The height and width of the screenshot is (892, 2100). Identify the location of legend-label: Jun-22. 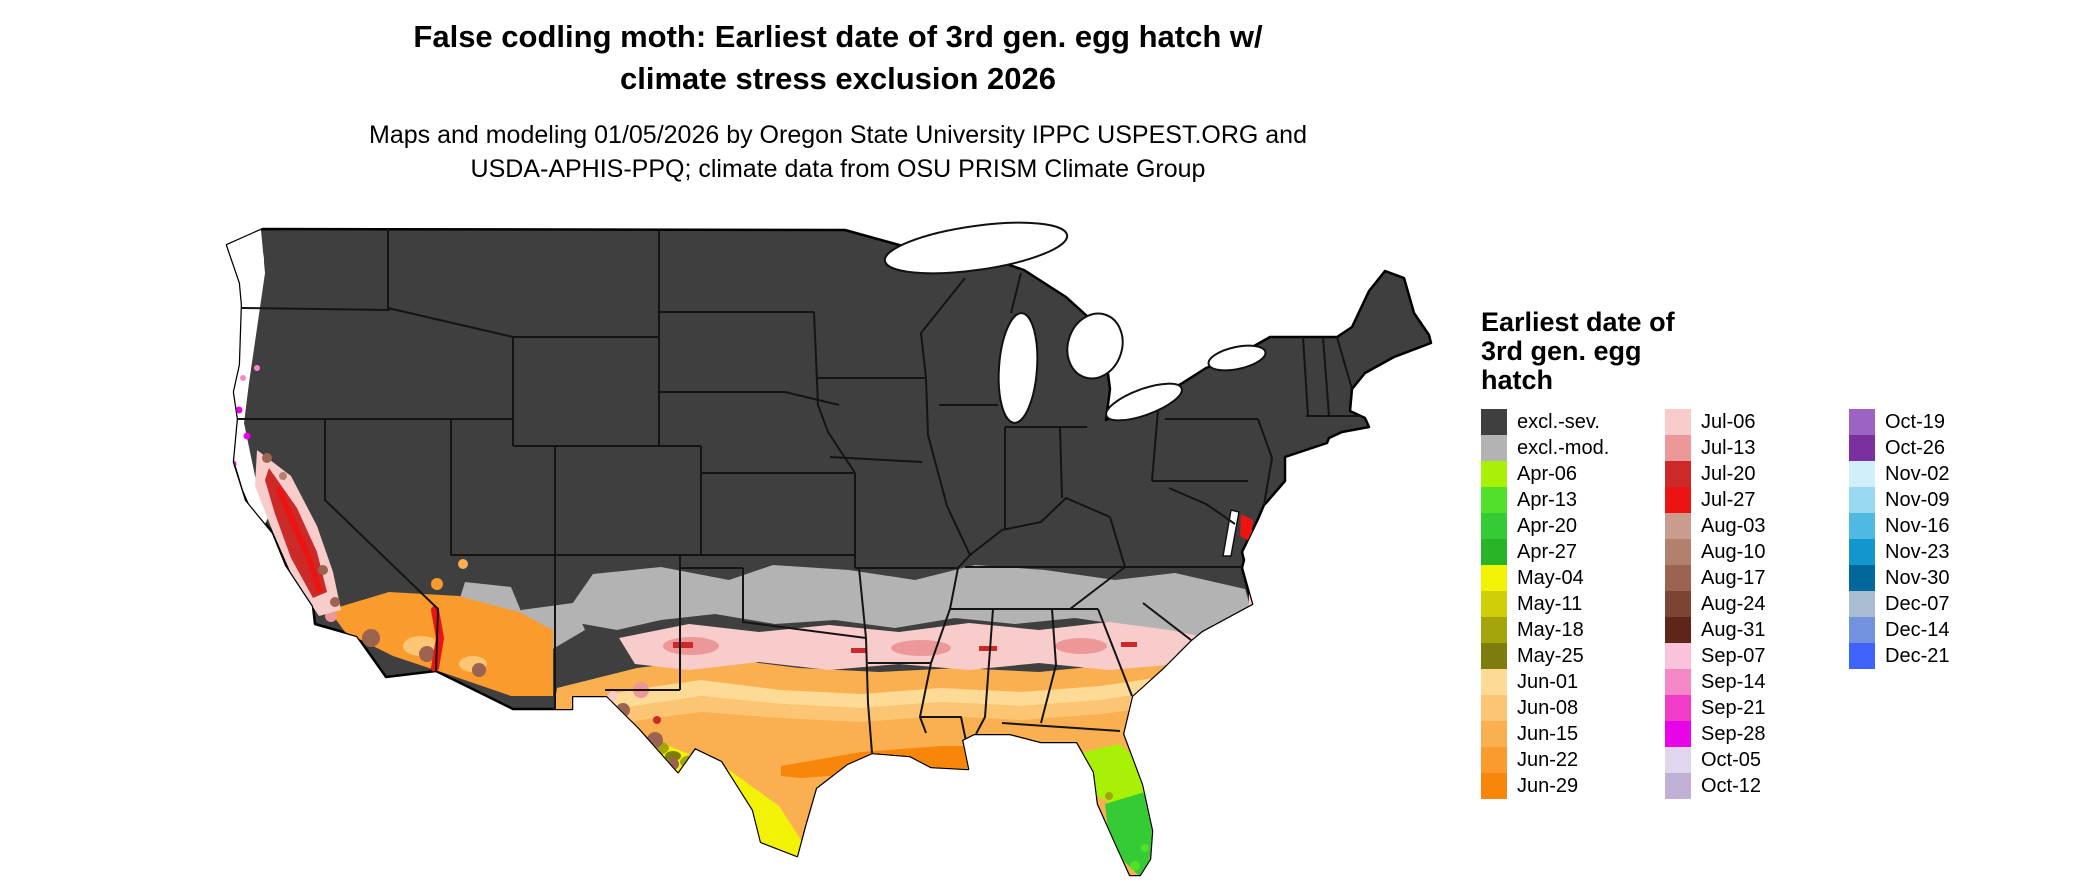
(1548, 759).